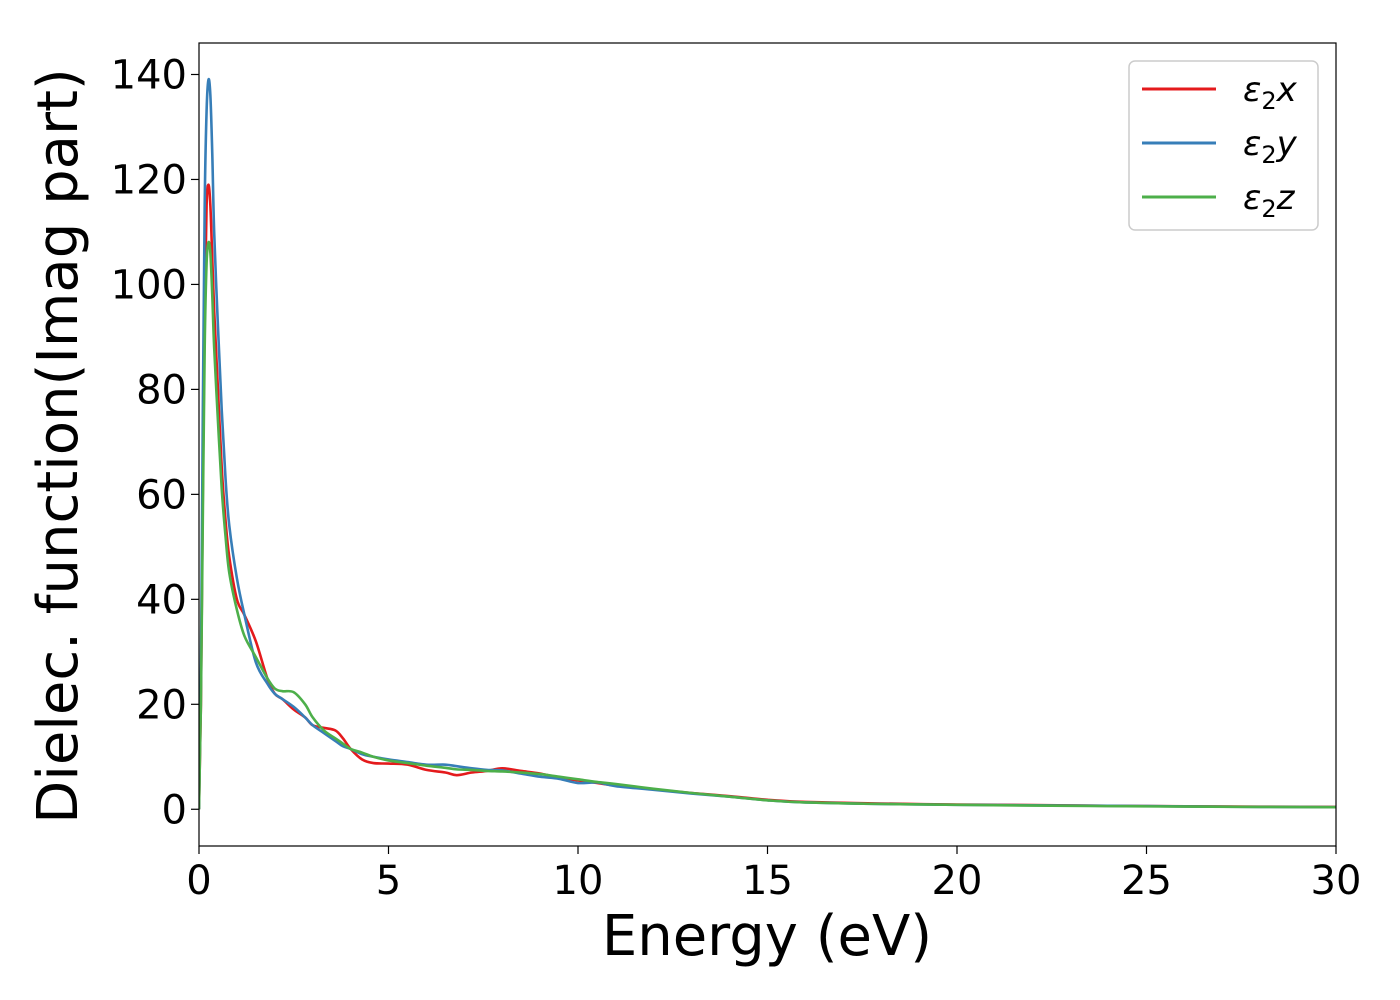 This screenshot has width=1400, height=1000. What do you see at coordinates (161, 495) in the screenshot?
I see `y-tick-label: 60` at bounding box center [161, 495].